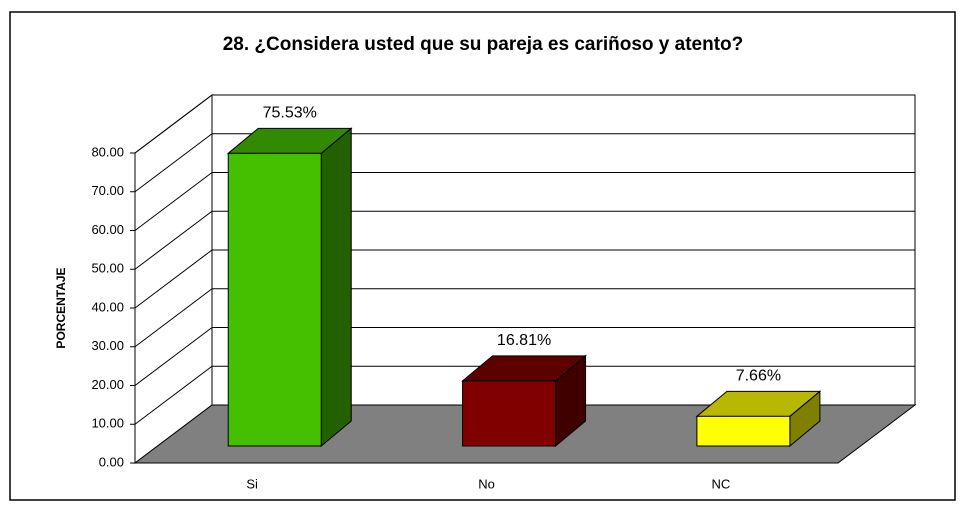 This screenshot has height=507, width=965. I want to click on data-label: 16.81%, so click(524, 340).